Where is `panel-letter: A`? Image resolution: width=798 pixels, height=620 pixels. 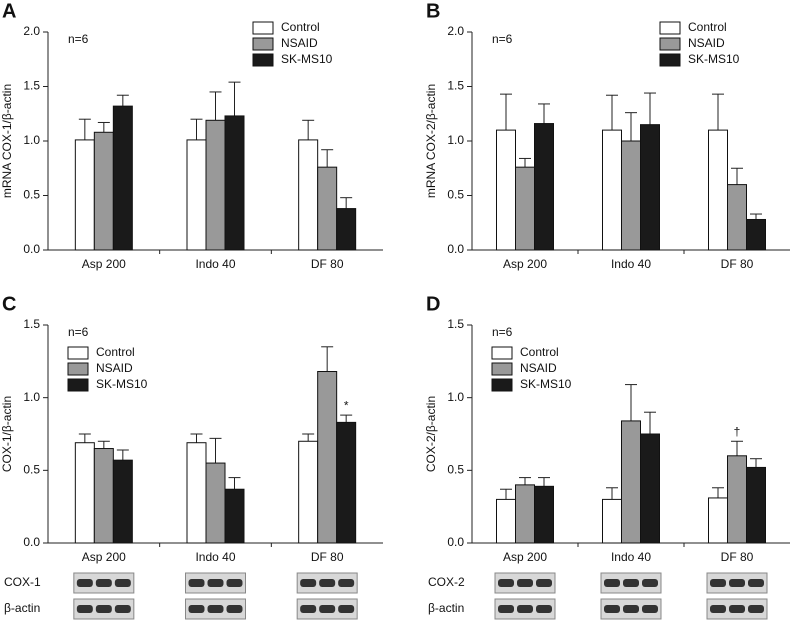
panel-letter: A is located at coordinates (9, 11).